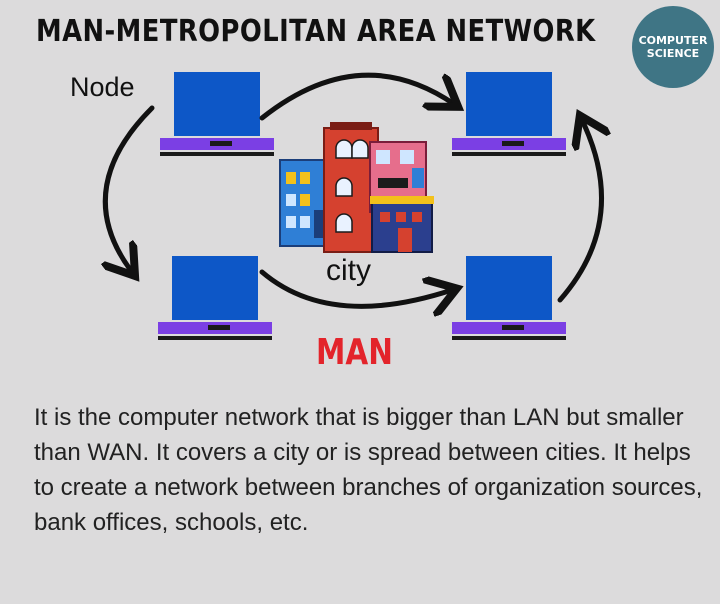 The image size is (720, 604). I want to click on arrow-icon-right, so click(579, 211).